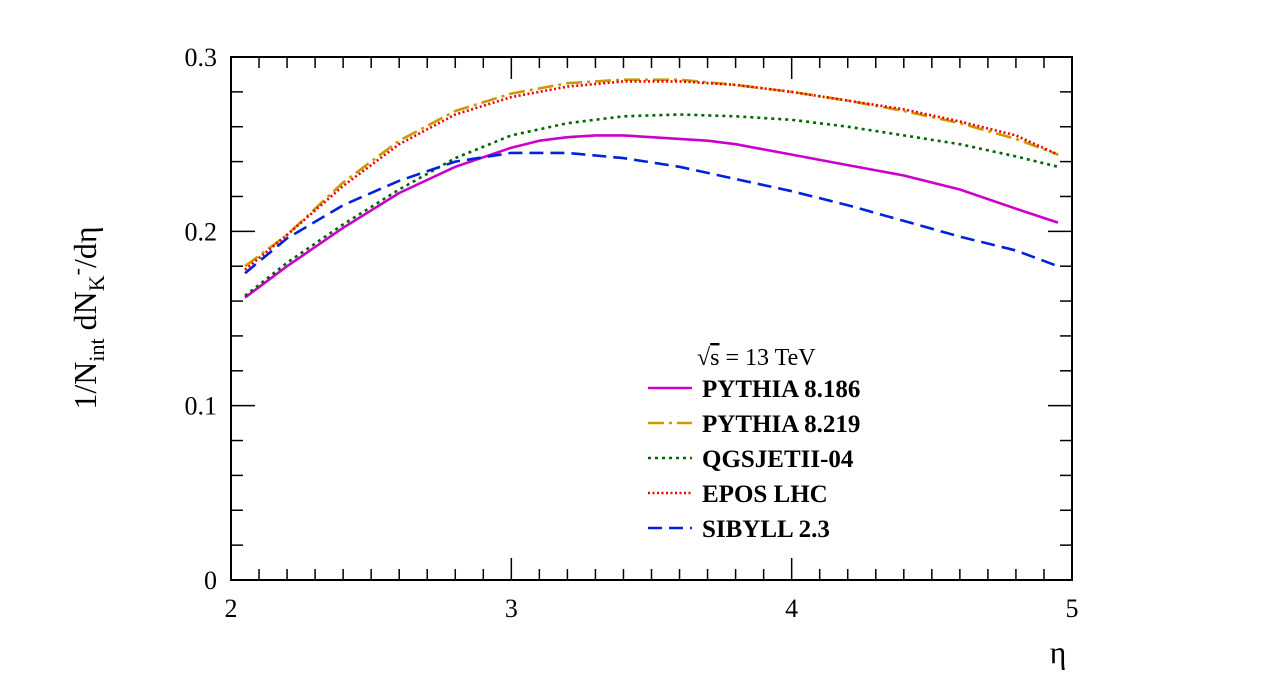  I want to click on legend-label-4: SIBYLL 2.3, so click(766, 529).